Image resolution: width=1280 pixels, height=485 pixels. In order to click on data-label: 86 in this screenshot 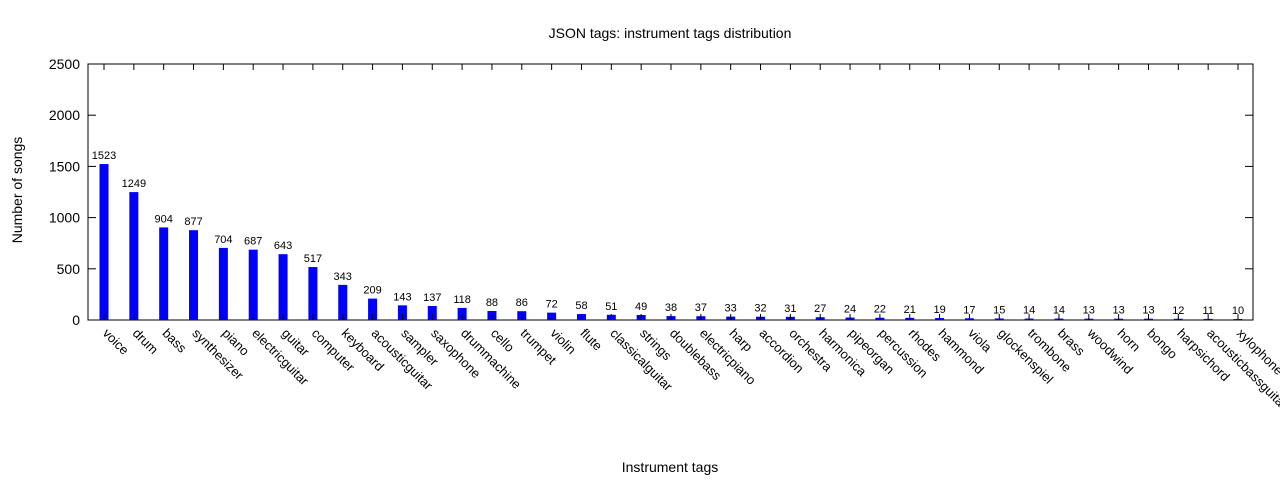, I will do `click(522, 303)`.